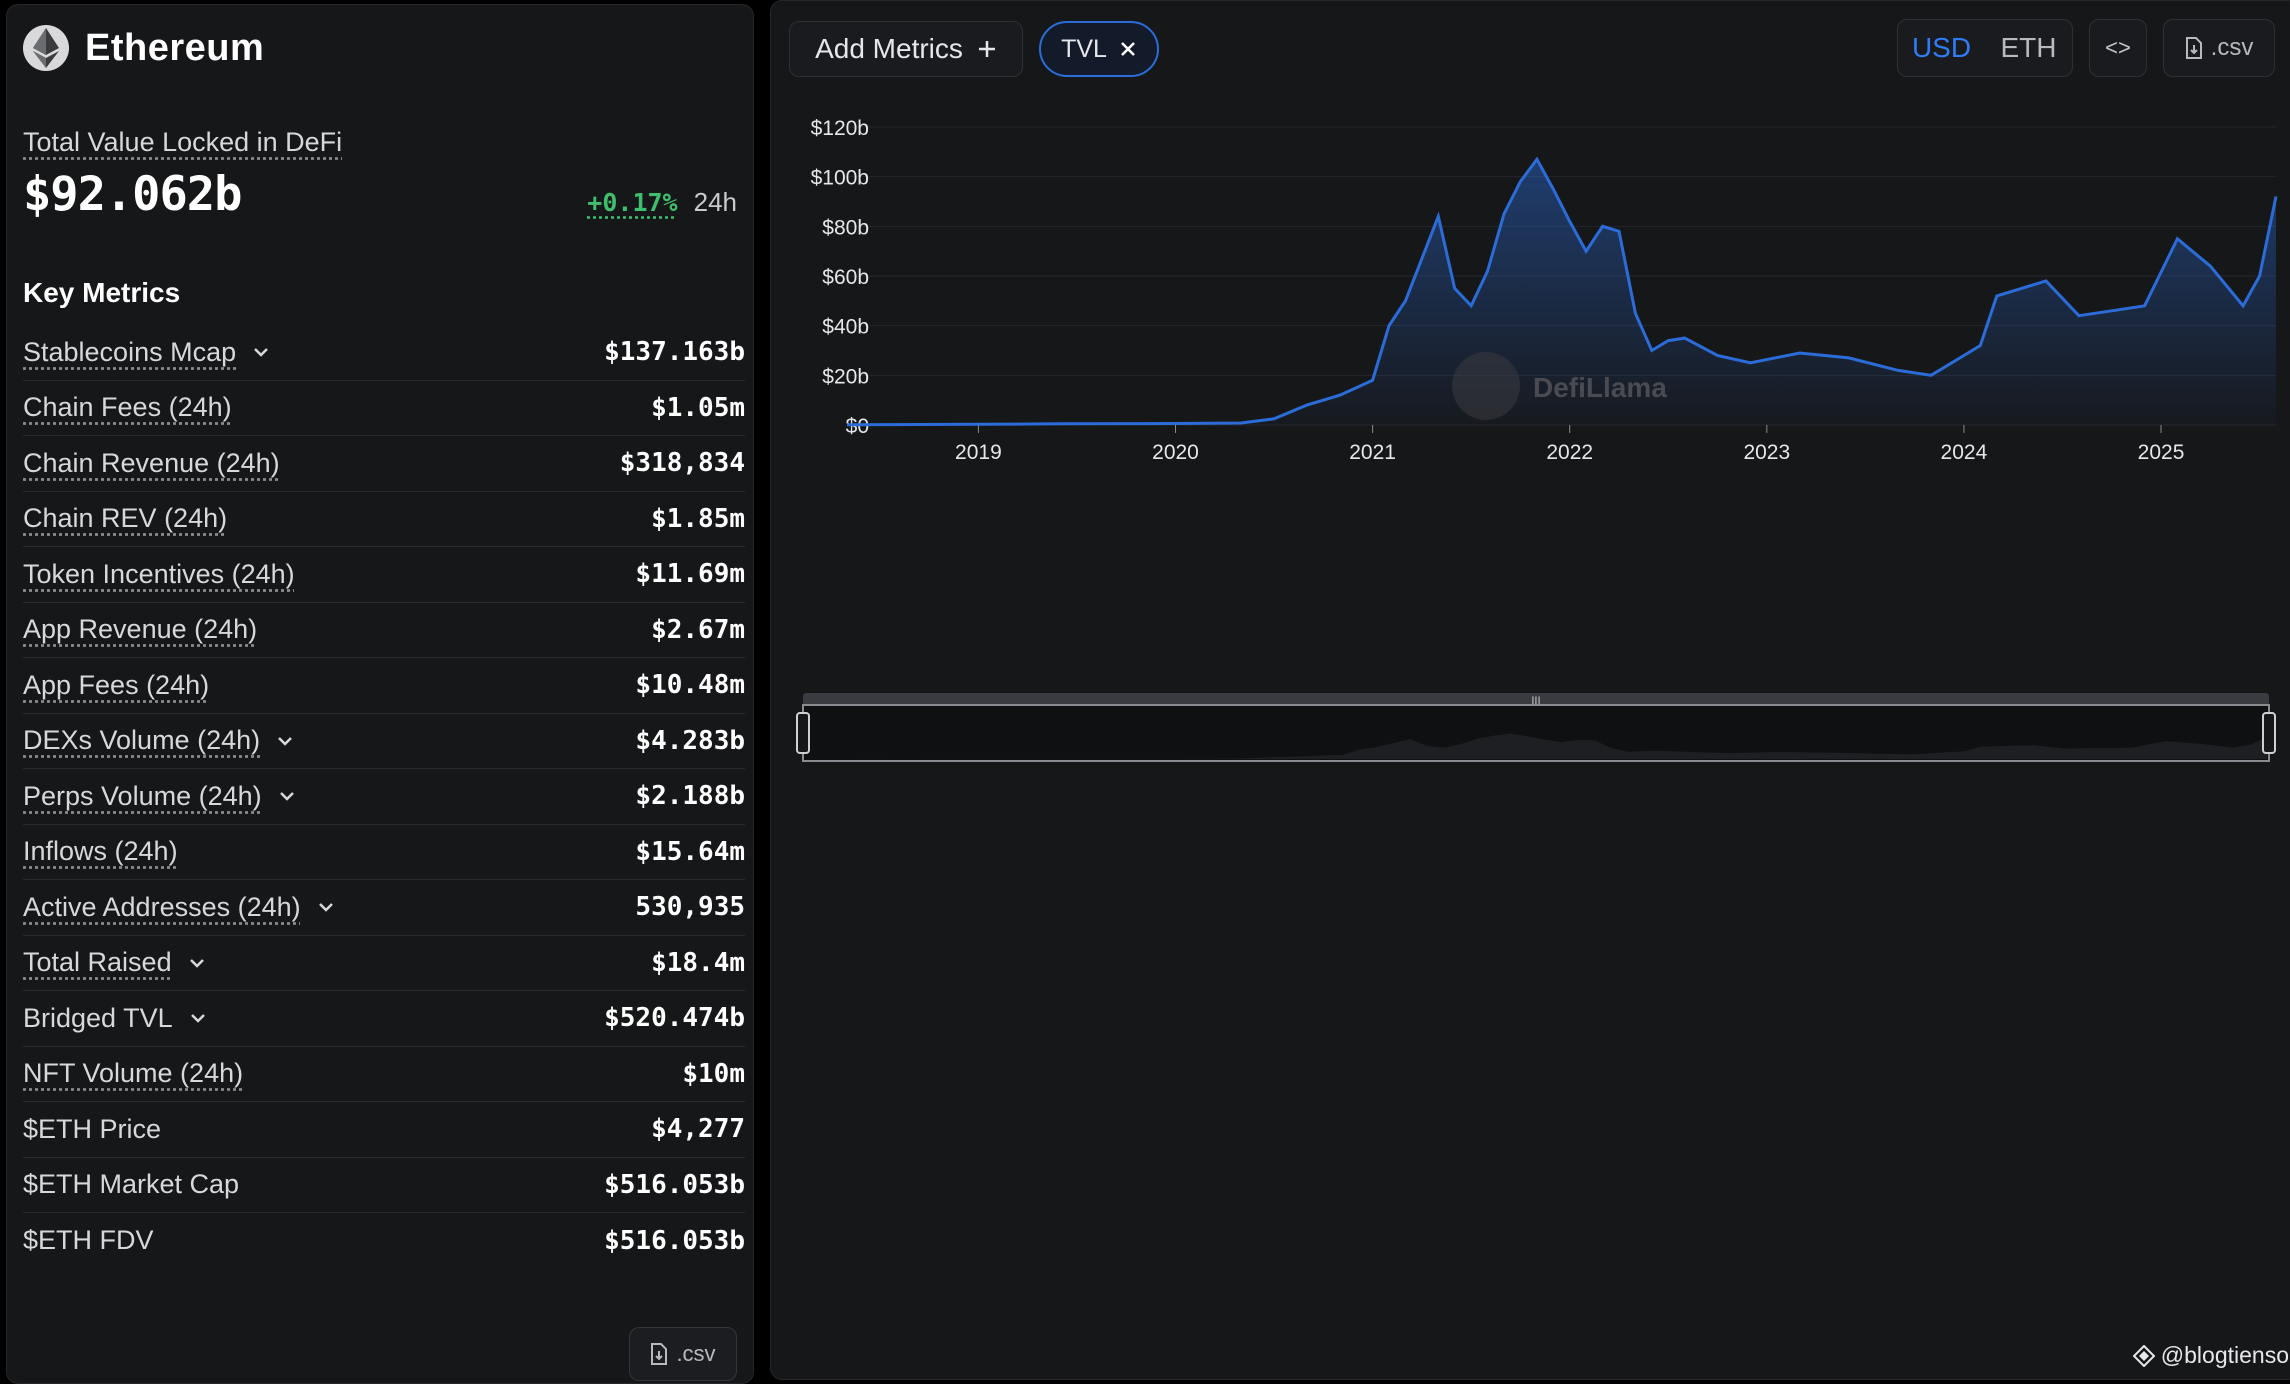  What do you see at coordinates (2224, 1355) in the screenshot?
I see `author-watermark-text: @blogtienso` at bounding box center [2224, 1355].